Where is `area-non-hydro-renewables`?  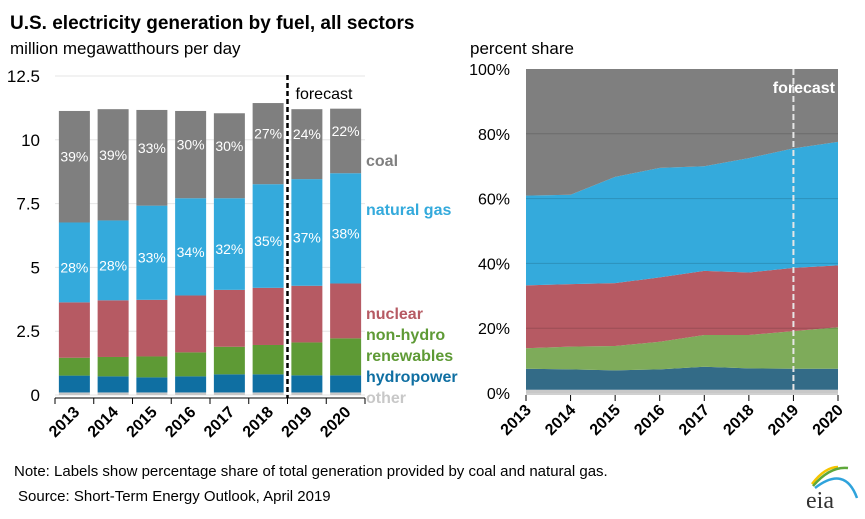
area-non-hydro-renewables is located at coordinates (682, 349).